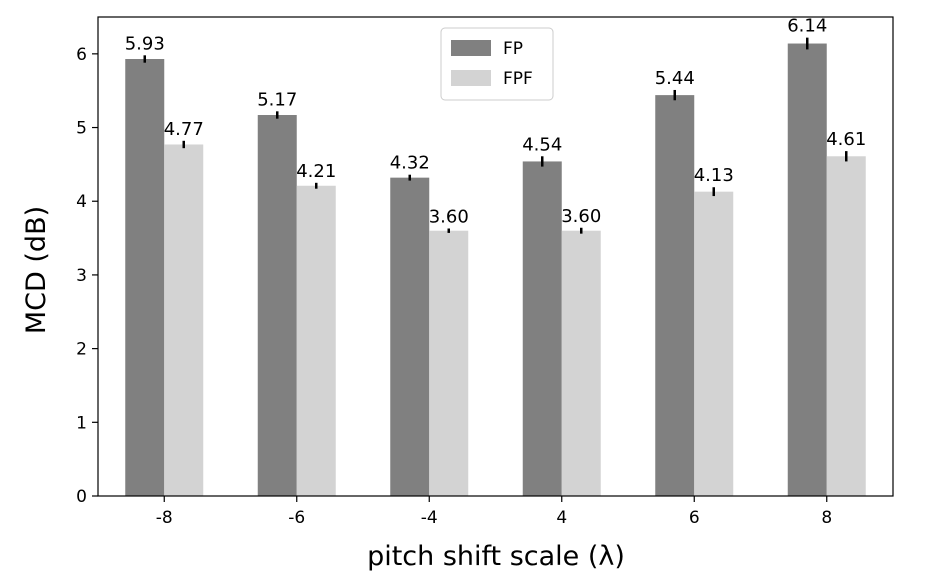 Image resolution: width=936 pixels, height=583 pixels. I want to click on x-tick-label-2: -4, so click(429, 518).